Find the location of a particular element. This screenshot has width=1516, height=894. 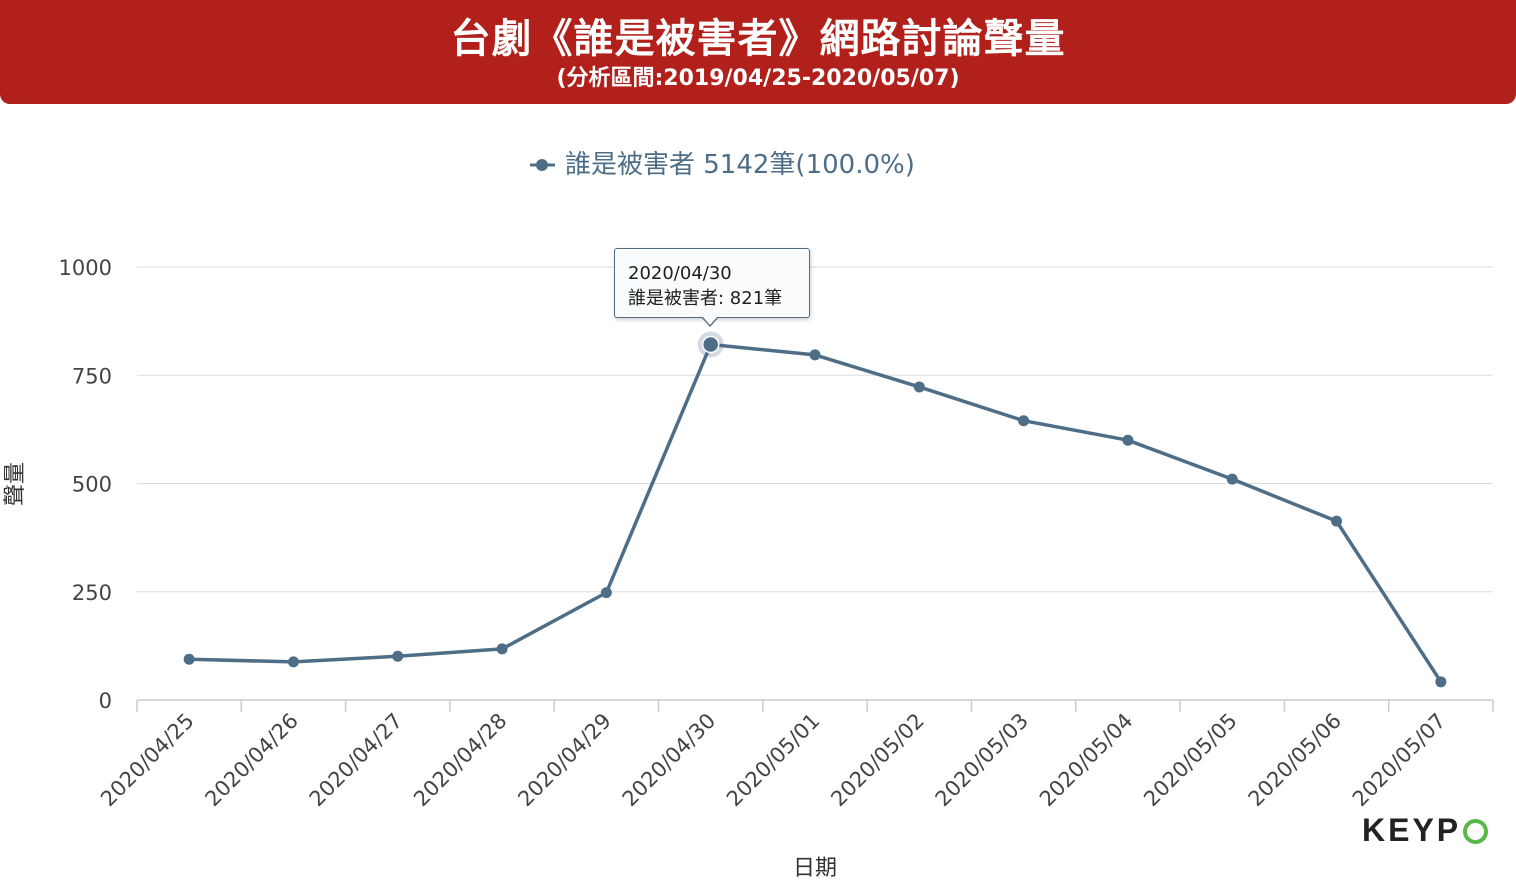

legend: 誰是被害者 5142筆(100.0%) is located at coordinates (722, 165).